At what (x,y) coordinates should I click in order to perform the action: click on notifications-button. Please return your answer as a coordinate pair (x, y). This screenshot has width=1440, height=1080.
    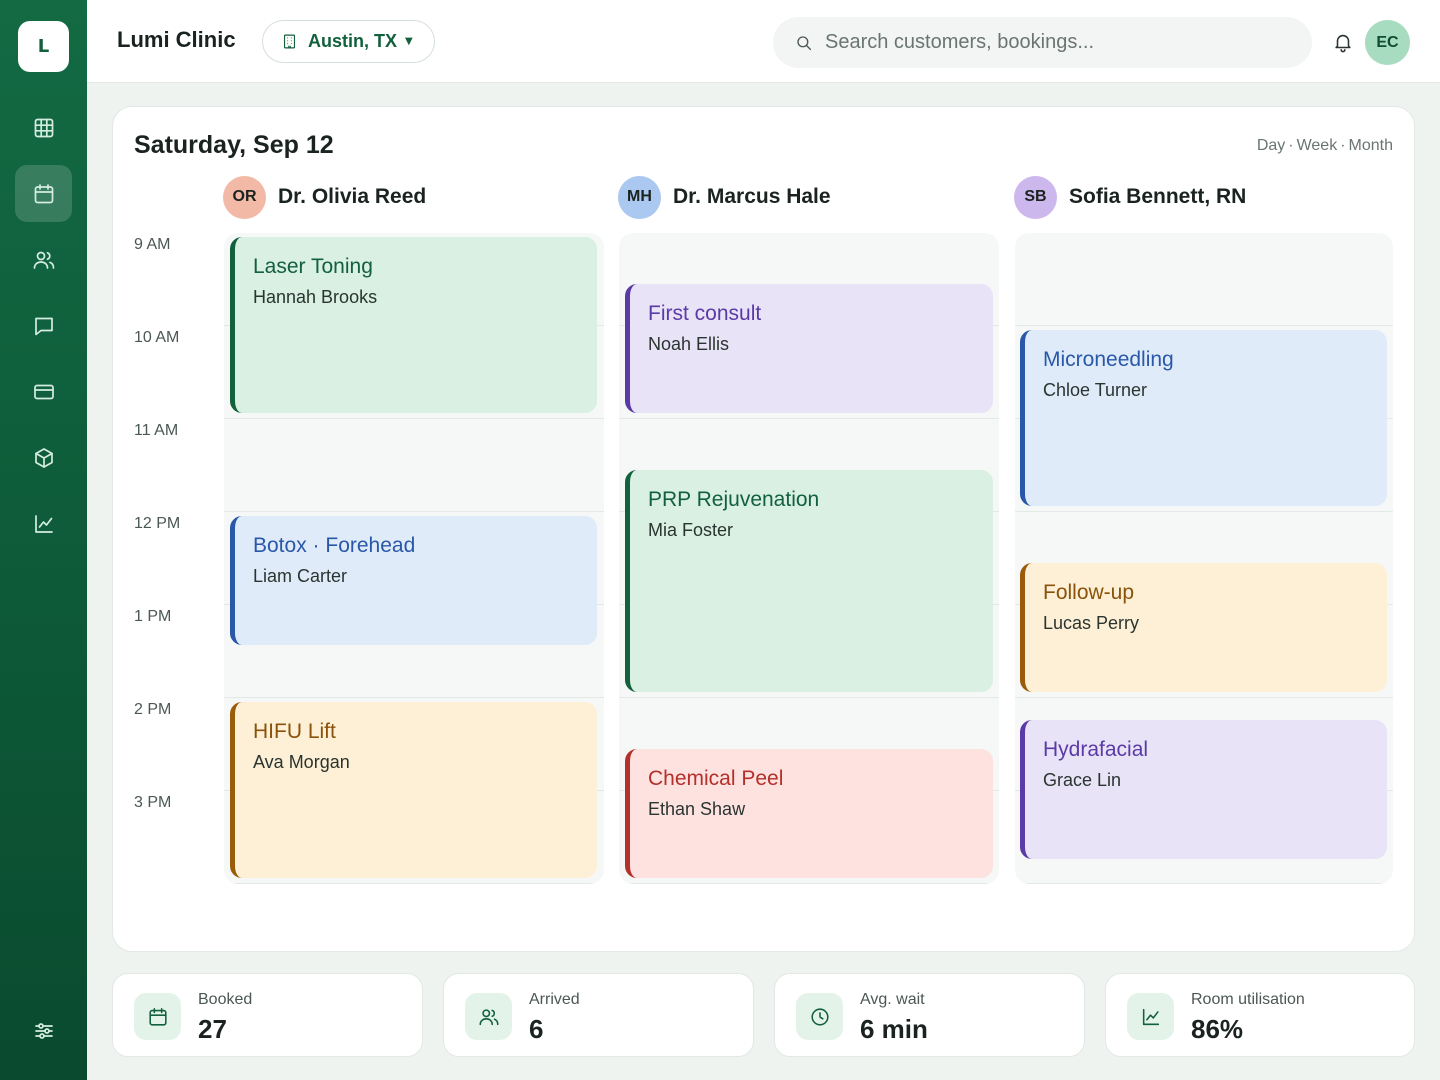
    Looking at the image, I should click on (1343, 42).